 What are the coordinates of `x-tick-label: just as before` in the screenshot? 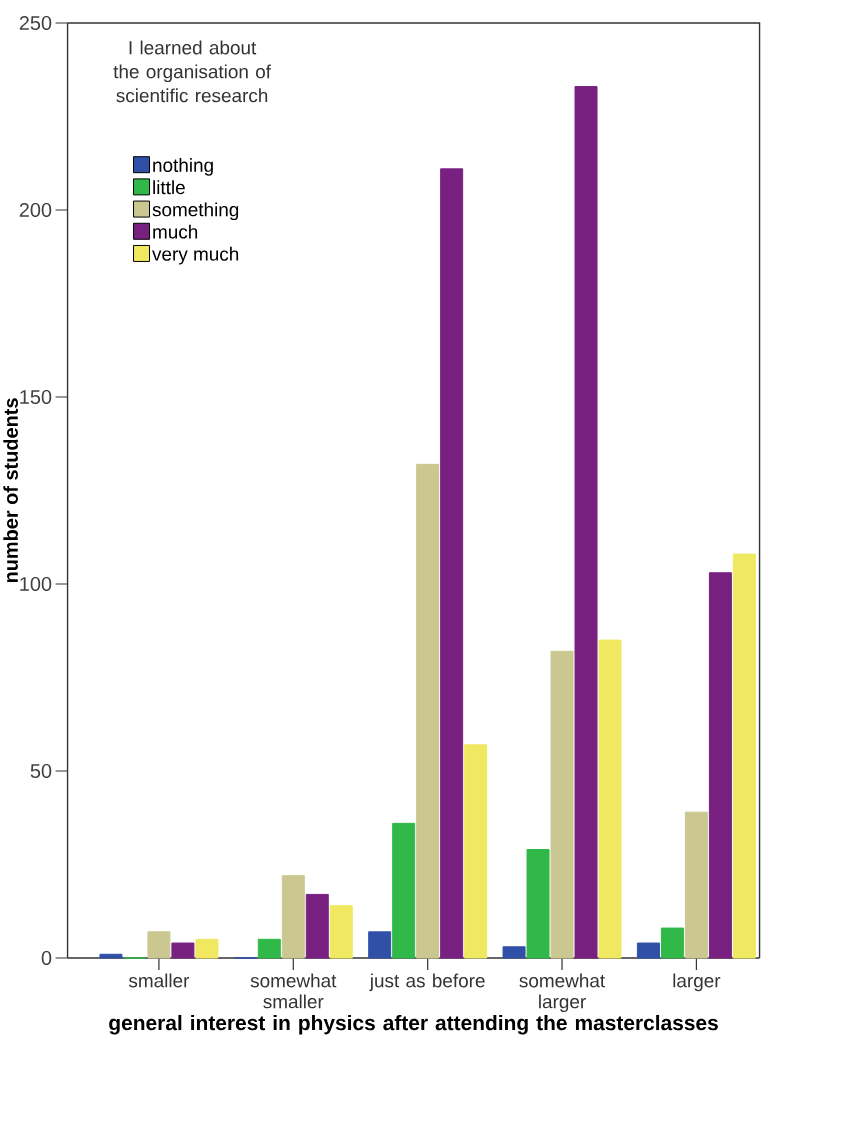 It's located at (427, 982).